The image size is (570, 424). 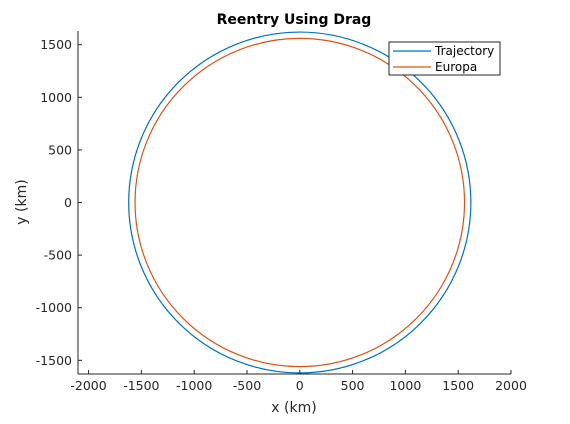 What do you see at coordinates (353, 385) in the screenshot?
I see `x-tick-label: 500` at bounding box center [353, 385].